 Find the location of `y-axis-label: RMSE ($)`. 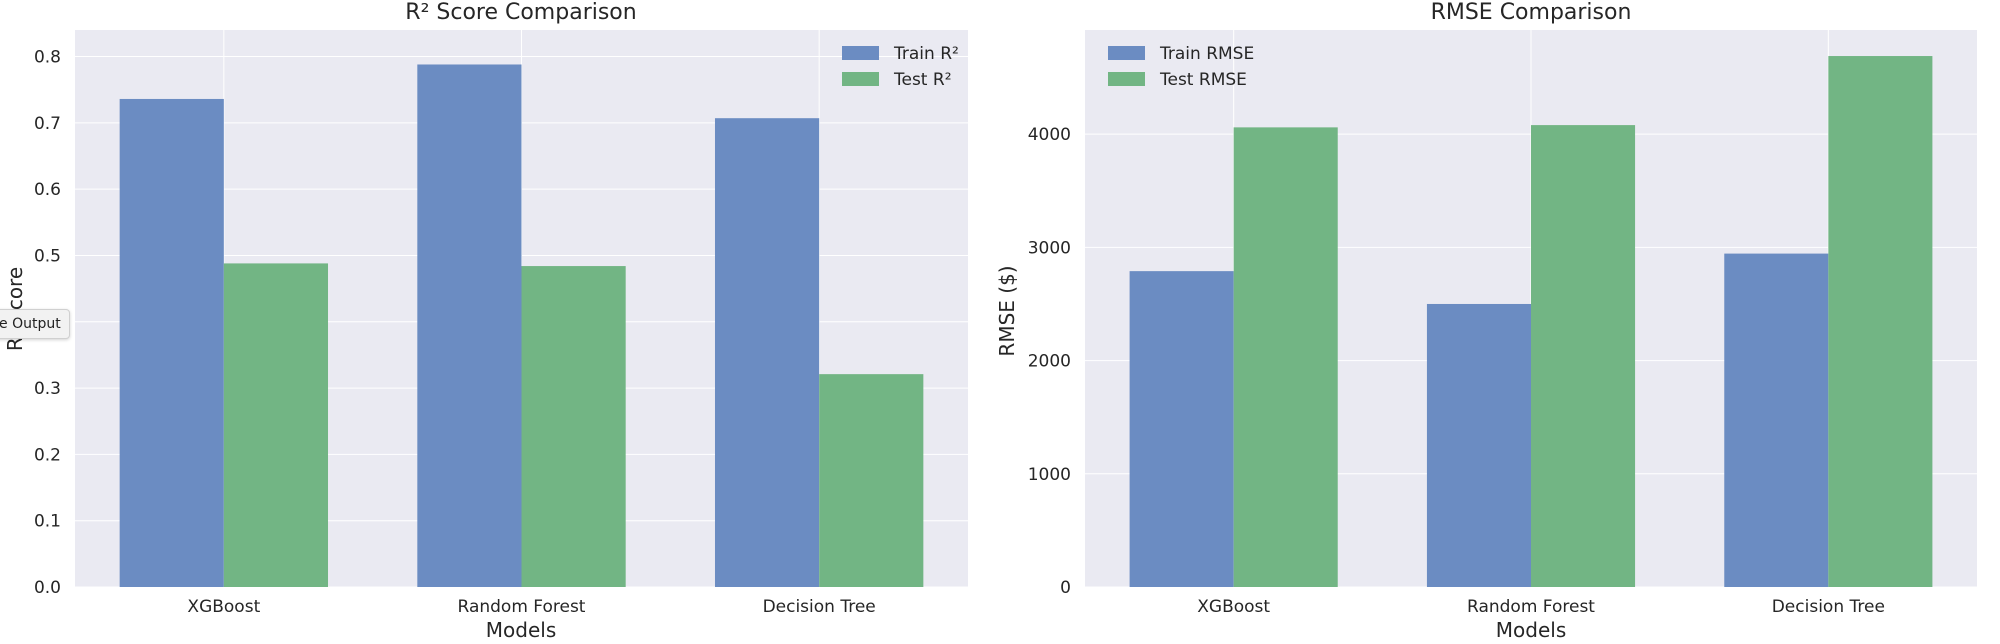

y-axis-label: RMSE ($) is located at coordinates (1007, 310).